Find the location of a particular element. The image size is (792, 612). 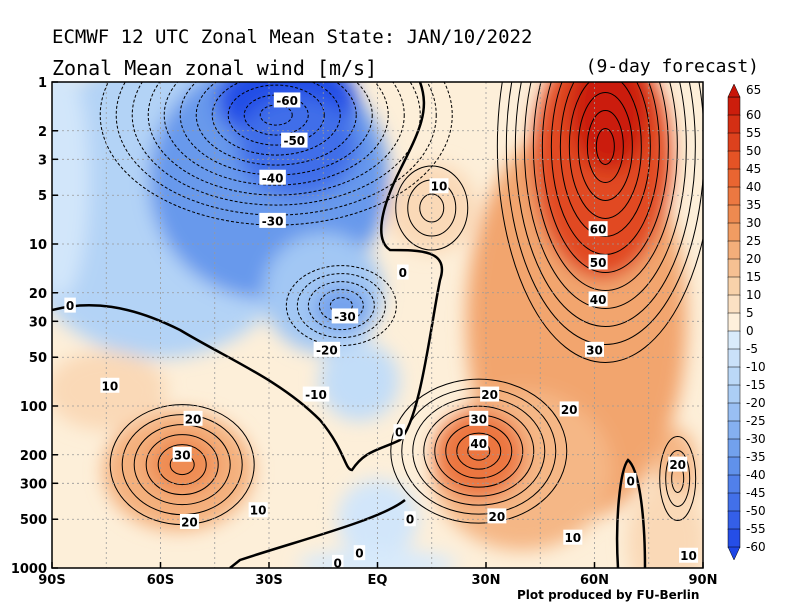

colorbar-label: -35 is located at coordinates (756, 457).